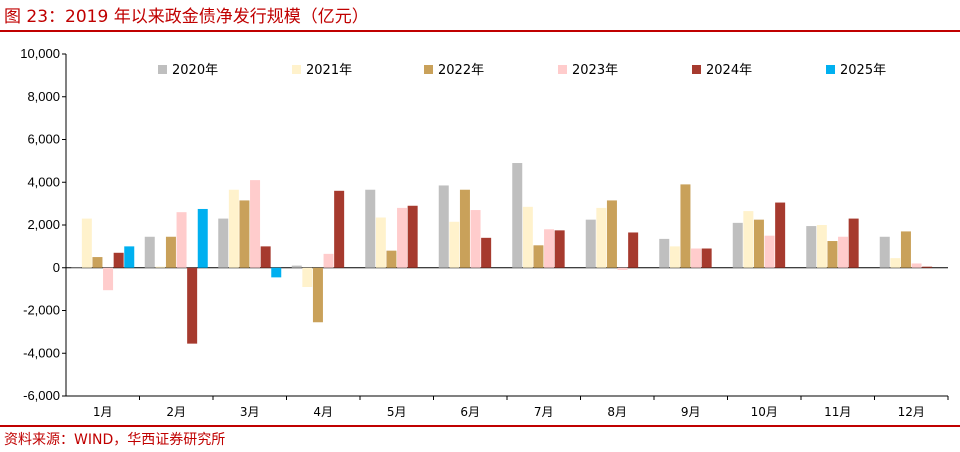 Image resolution: width=960 pixels, height=452 pixels. Describe the element at coordinates (397, 412) in the screenshot. I see `x-tick-label: 5月` at that location.